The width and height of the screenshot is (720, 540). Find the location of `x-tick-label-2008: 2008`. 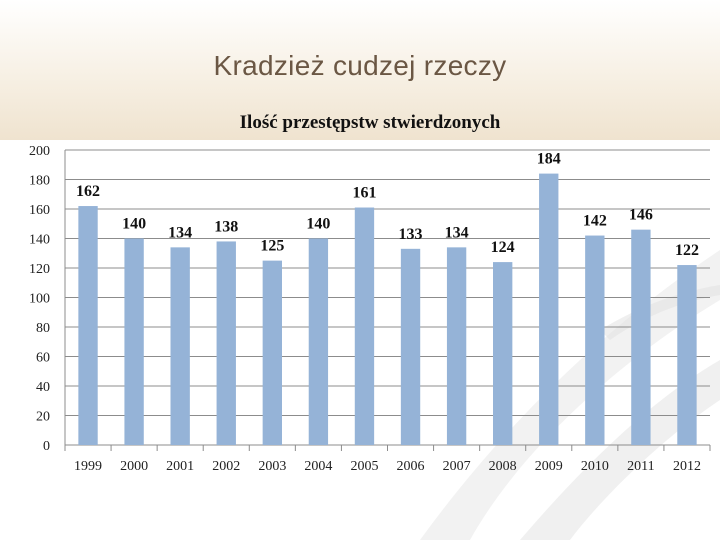

x-tick-label-2008: 2008 is located at coordinates (503, 466).